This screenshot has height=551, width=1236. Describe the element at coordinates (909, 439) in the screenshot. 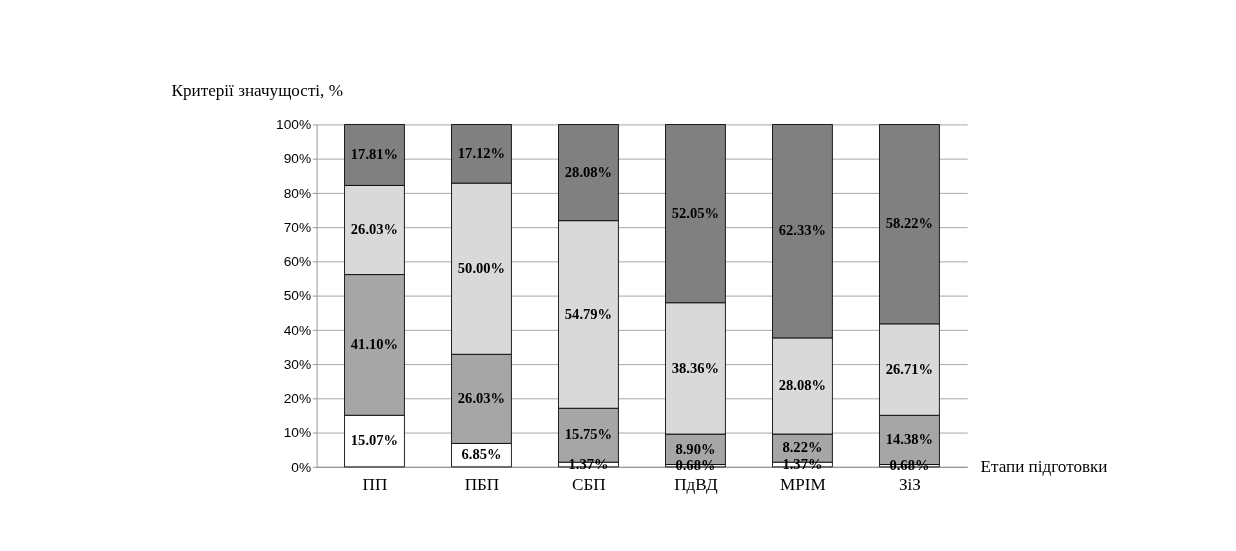

I see `data-label: 14.38%` at that location.